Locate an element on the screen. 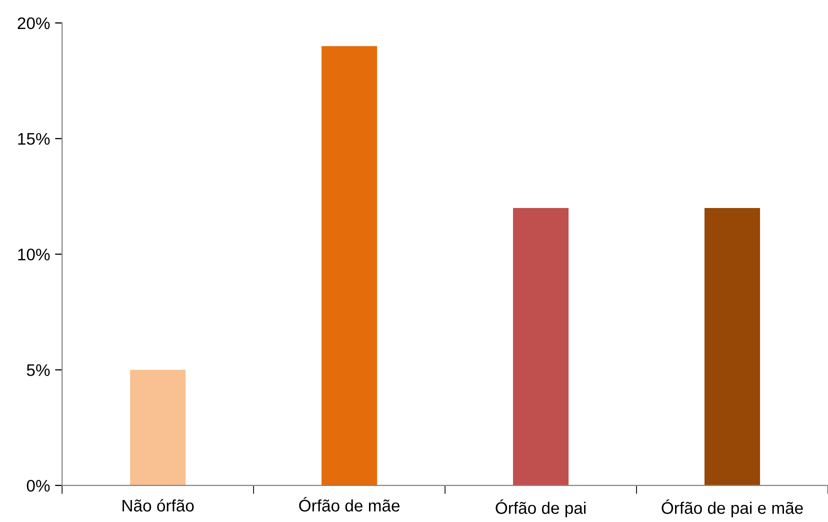  y-tick-label: 15% is located at coordinates (34, 139).